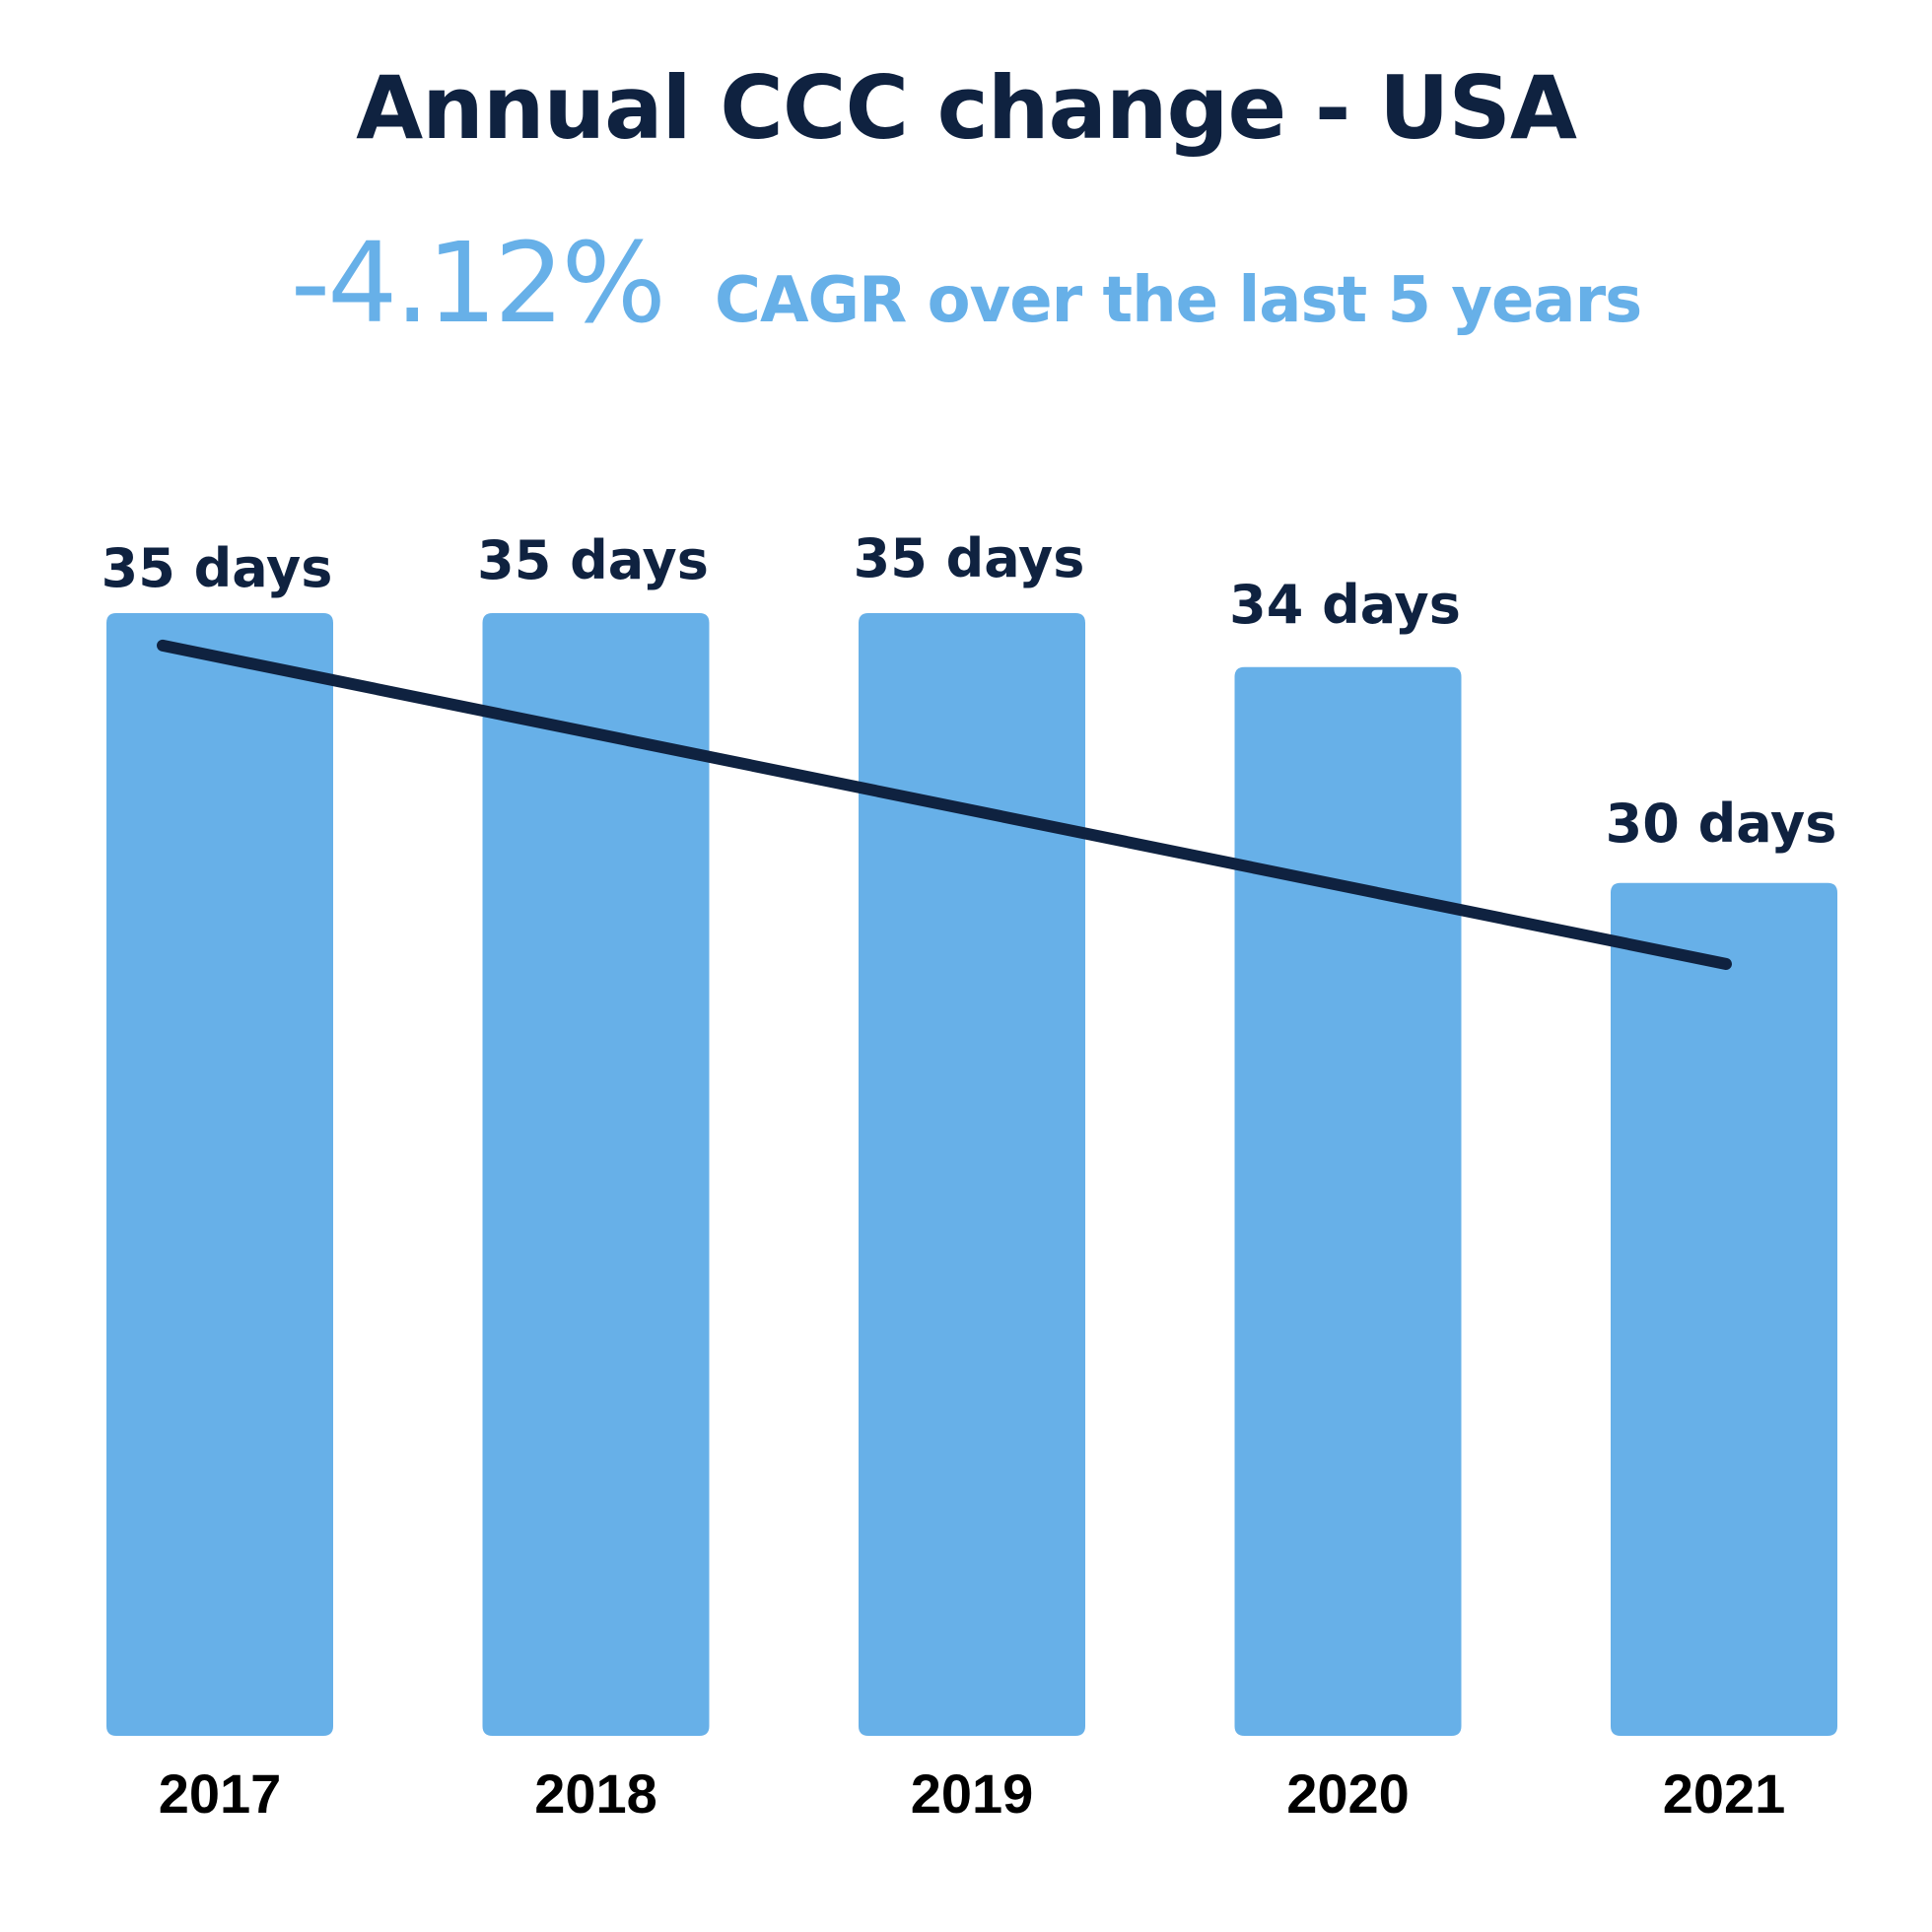  I want to click on data-label-2021: 30 days, so click(1722, 824).